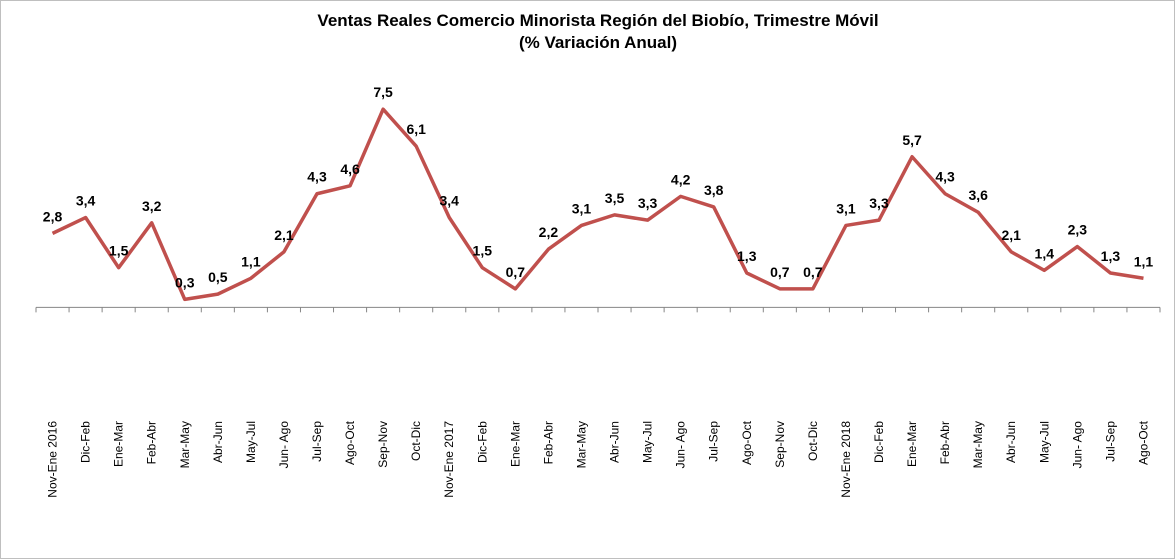 The height and width of the screenshot is (559, 1175). Describe the element at coordinates (53, 459) in the screenshot. I see `x-tick-label: Nov-Ene 2016` at that location.